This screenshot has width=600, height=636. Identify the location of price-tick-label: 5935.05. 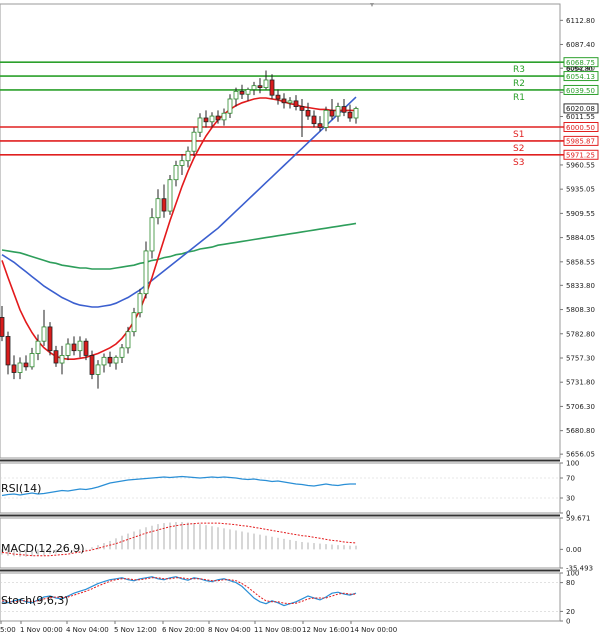
(580, 190).